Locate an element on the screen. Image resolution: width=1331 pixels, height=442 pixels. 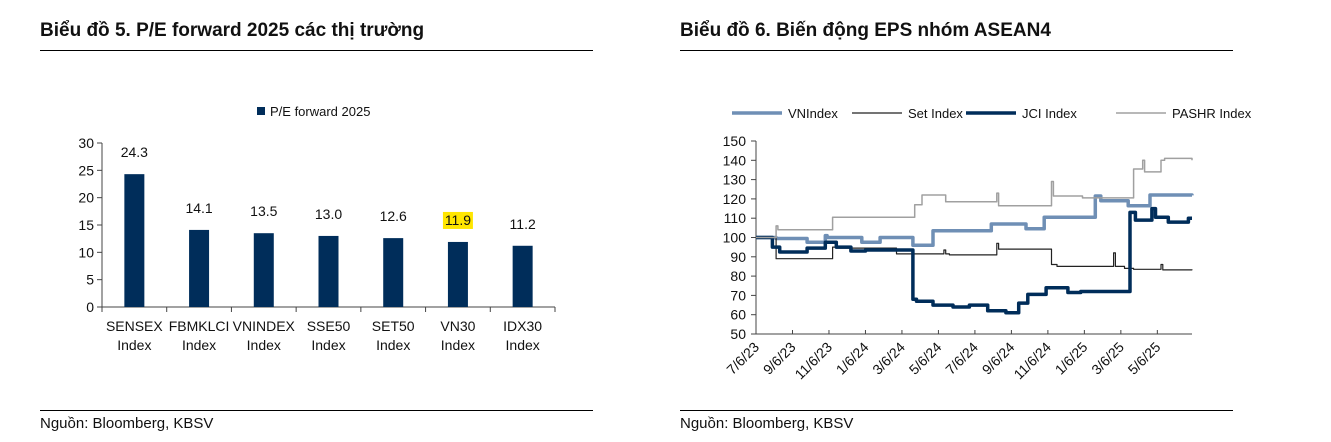
y-tick-label: 110 is located at coordinates (735, 218).